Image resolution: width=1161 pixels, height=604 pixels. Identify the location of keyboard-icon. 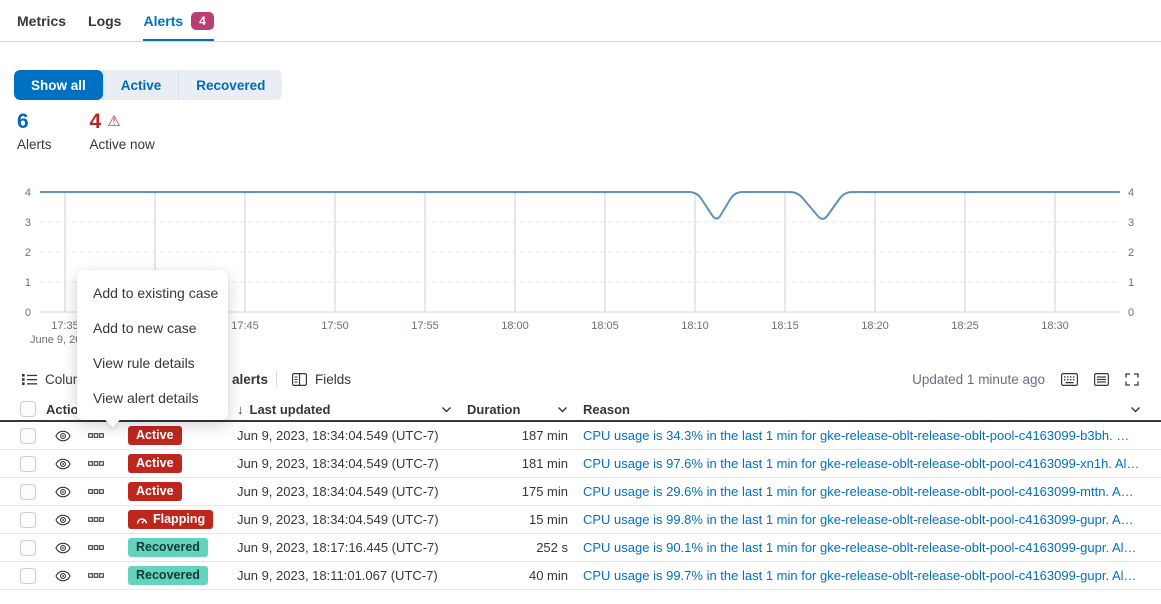
(1069, 379).